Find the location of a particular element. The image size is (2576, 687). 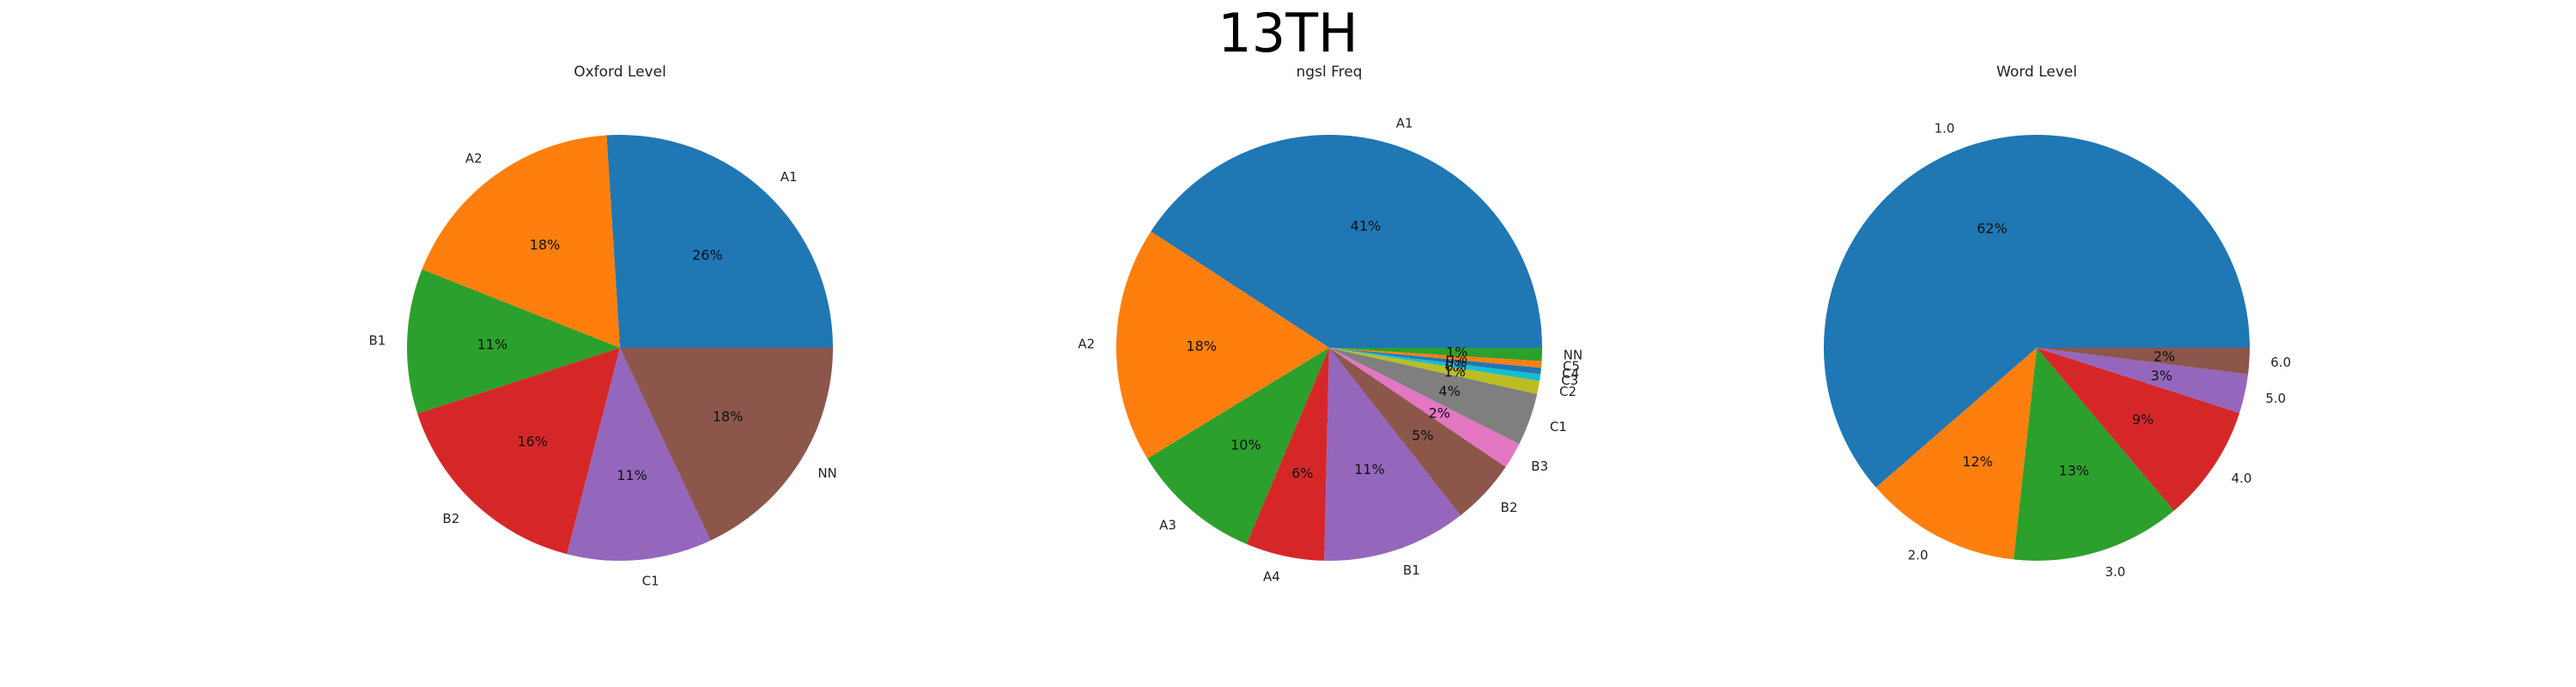

slice-percent-a3: 10% is located at coordinates (1246, 445).